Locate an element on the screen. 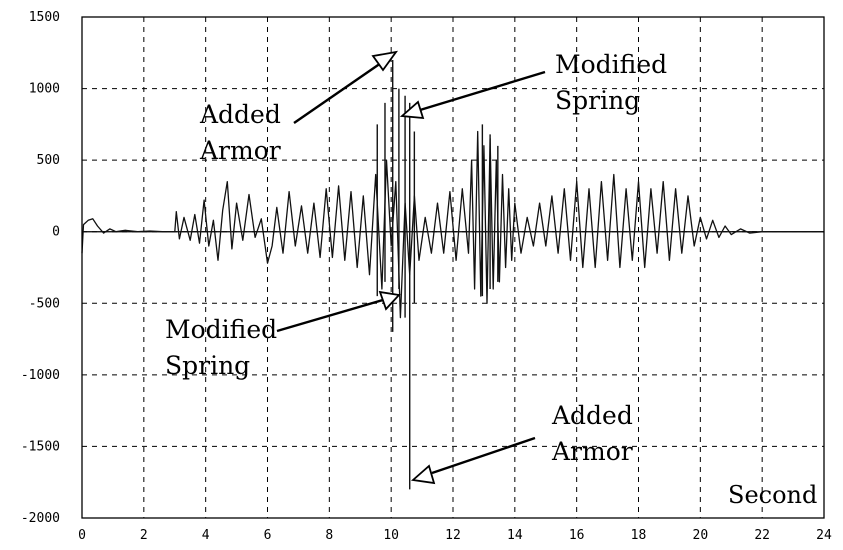  x-tick-labels: 0 2 4 6 8 10 12 14 16 18 20 22 24 is located at coordinates (455, 535).